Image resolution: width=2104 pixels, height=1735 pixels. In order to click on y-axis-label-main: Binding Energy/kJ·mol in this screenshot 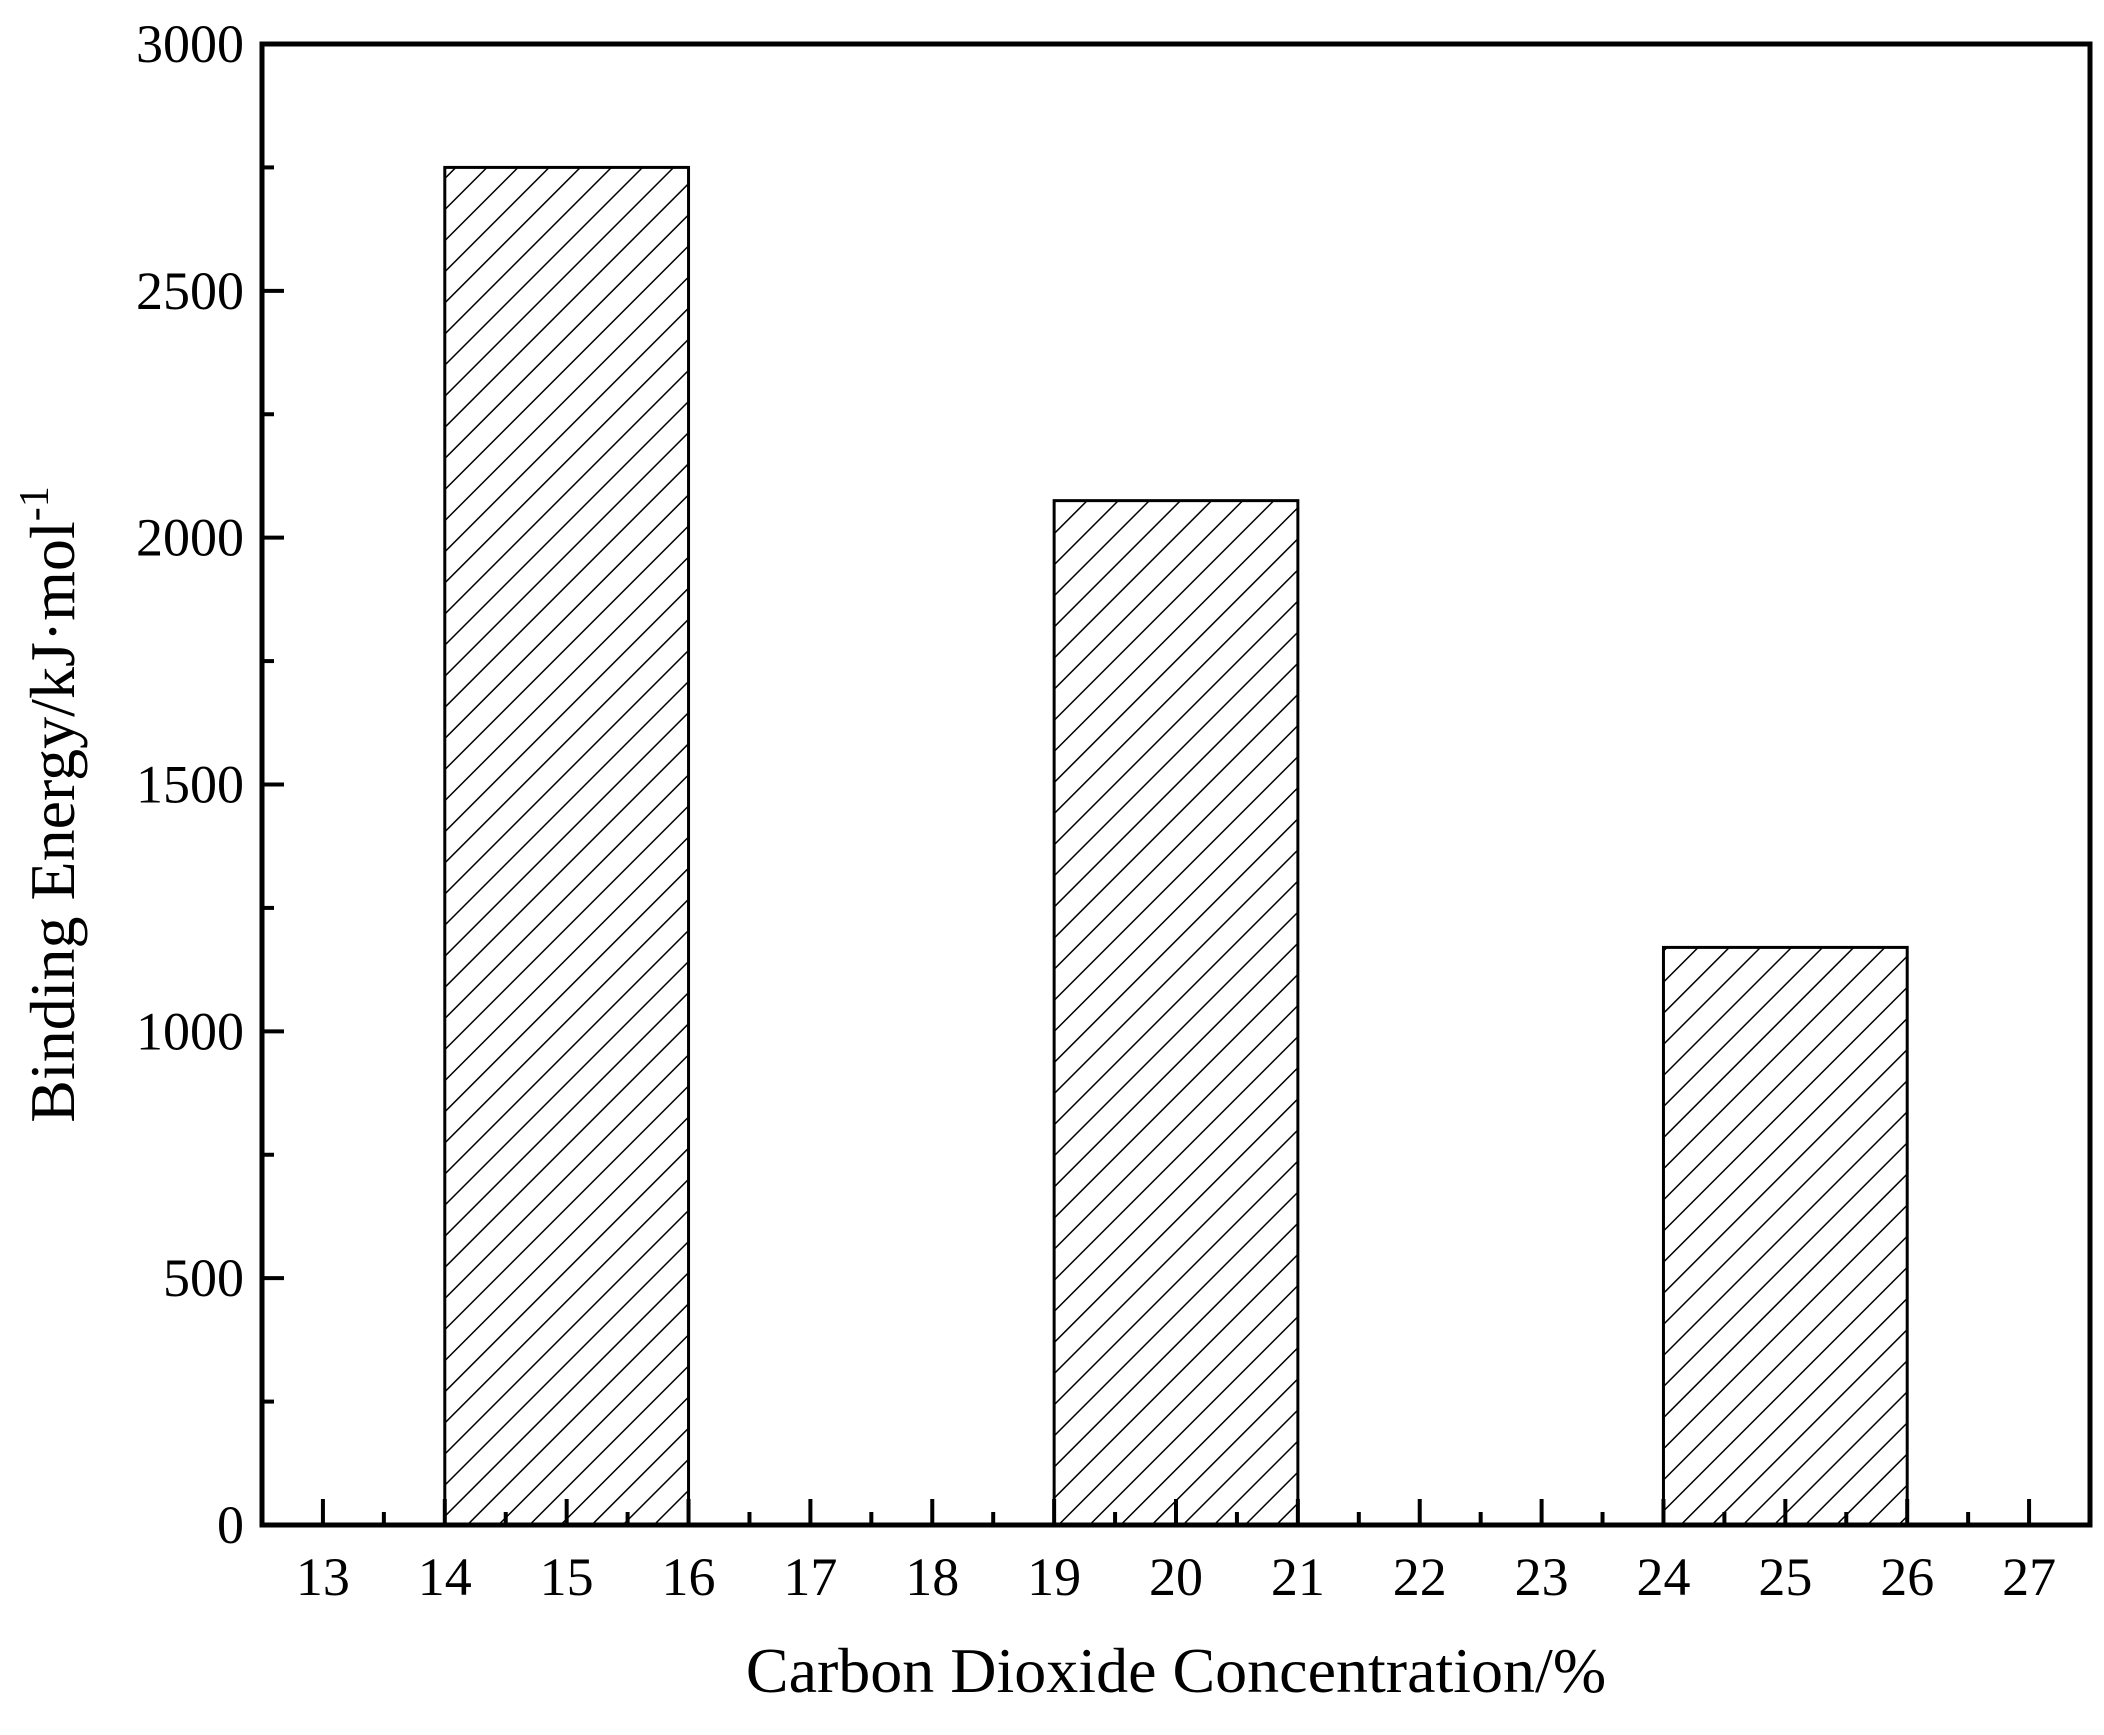, I will do `click(52, 821)`.